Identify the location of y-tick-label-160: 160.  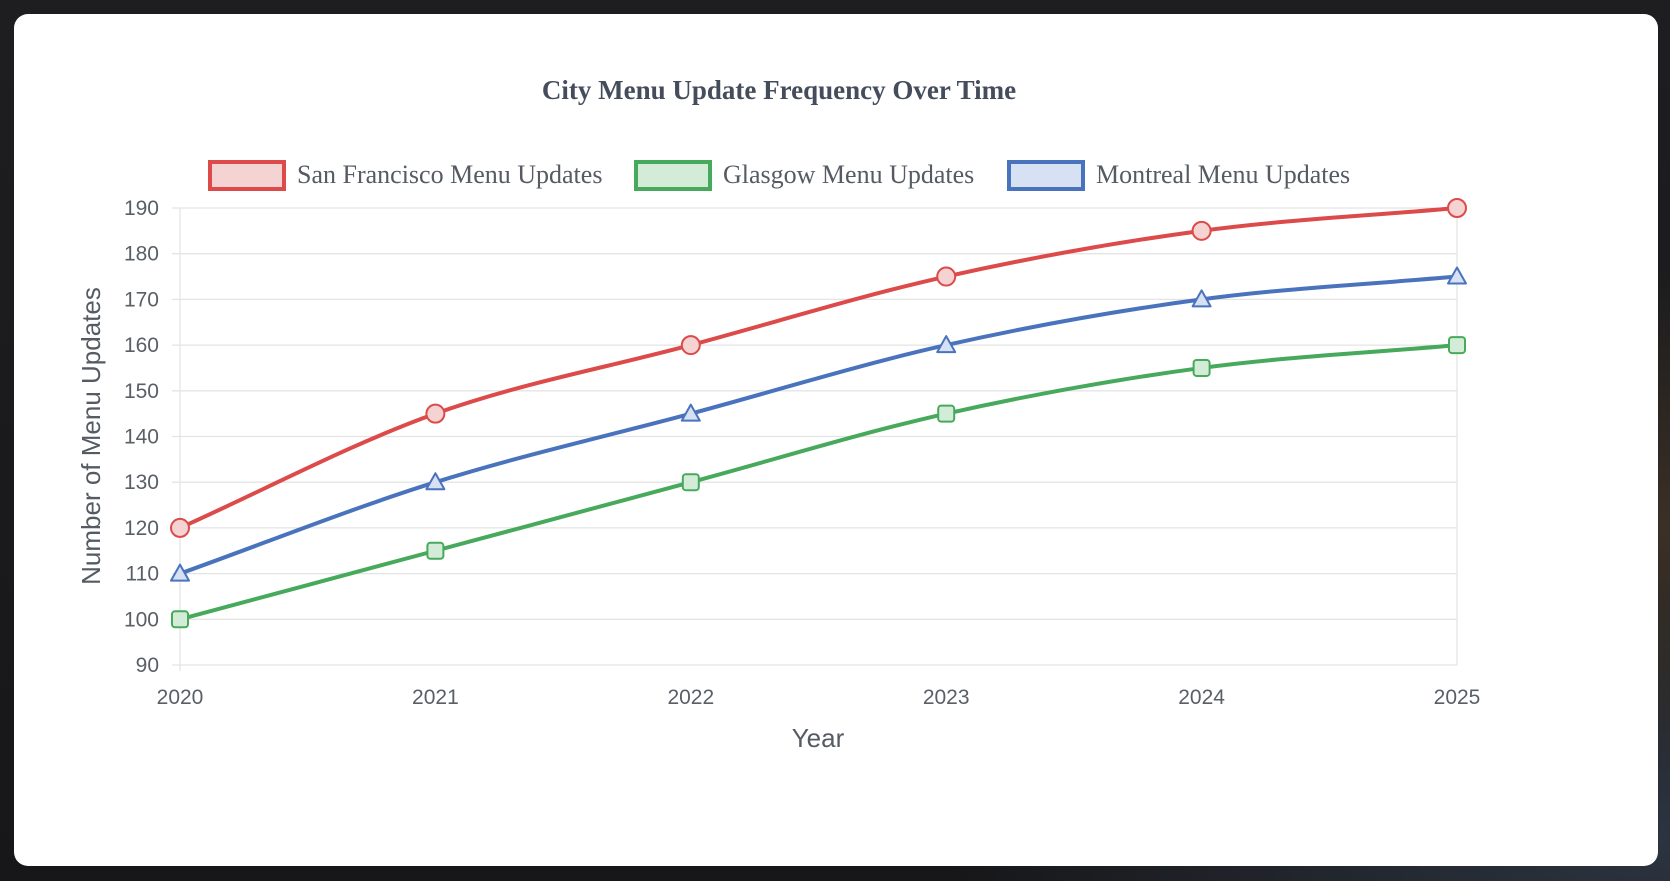
(141, 345).